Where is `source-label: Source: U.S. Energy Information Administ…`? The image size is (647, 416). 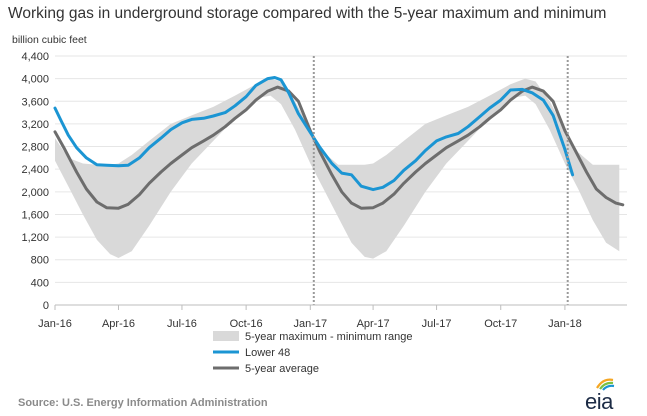
source-label: Source: U.S. Energy Information Administ… is located at coordinates (143, 403).